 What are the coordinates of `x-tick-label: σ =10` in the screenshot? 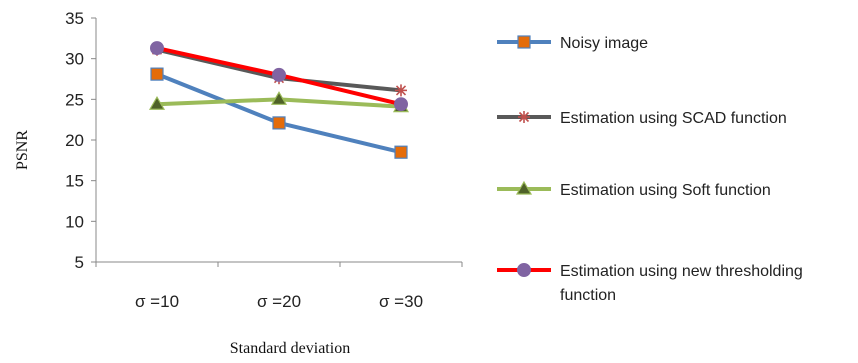 It's located at (157, 301).